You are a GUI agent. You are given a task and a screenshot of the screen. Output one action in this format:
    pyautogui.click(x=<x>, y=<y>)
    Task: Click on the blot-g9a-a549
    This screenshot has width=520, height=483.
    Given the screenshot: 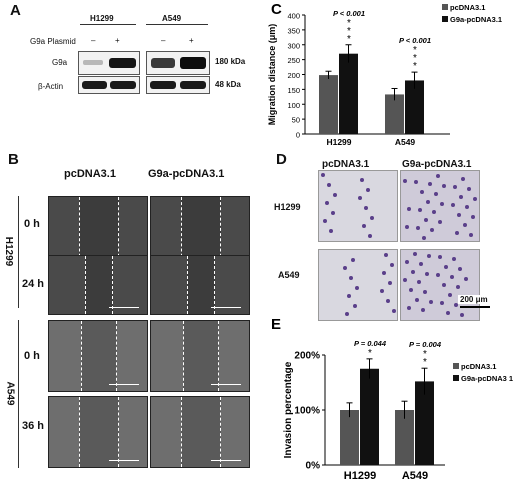 What is the action you would take?
    pyautogui.click(x=178, y=63)
    